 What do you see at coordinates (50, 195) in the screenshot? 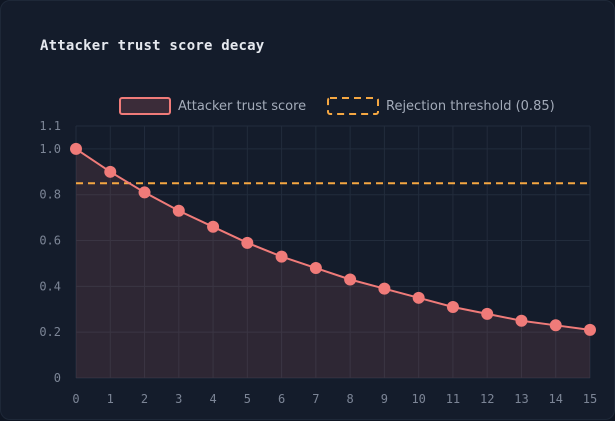
I see `y-tick-label: 0.8` at bounding box center [50, 195].